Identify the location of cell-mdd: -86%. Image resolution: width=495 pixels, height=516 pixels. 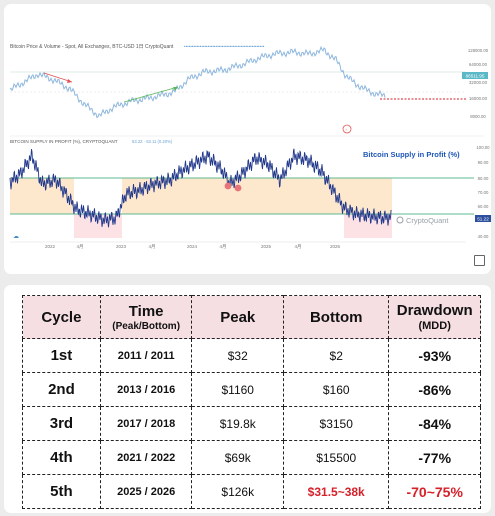
(434, 389).